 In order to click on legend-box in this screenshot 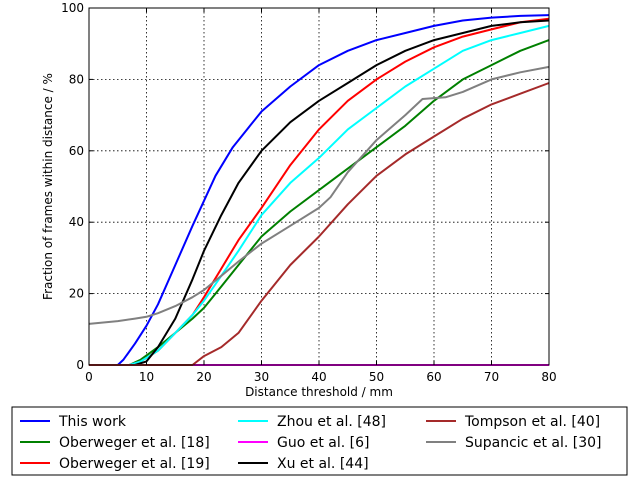, I will do `click(319, 441)`.